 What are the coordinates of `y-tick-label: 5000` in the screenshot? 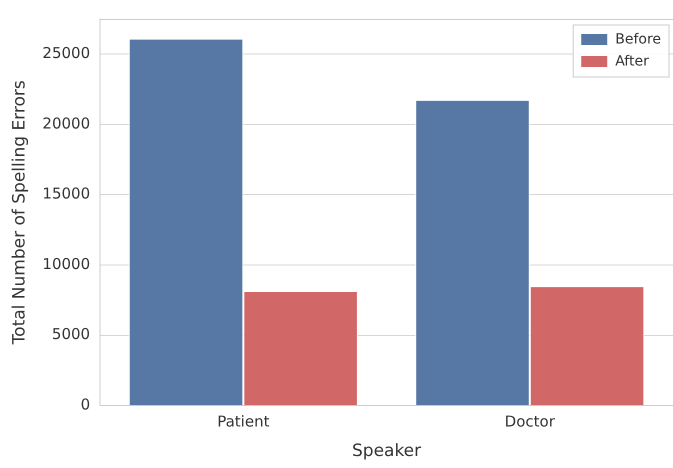 It's located at (71, 334).